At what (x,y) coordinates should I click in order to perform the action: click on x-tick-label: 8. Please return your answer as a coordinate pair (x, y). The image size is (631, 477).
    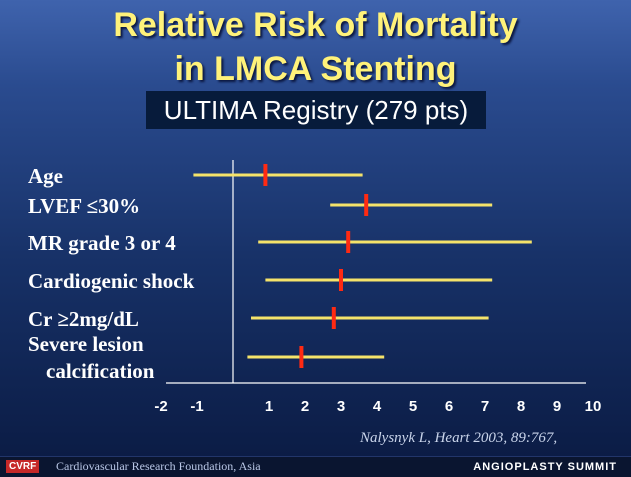
    Looking at the image, I should click on (521, 406).